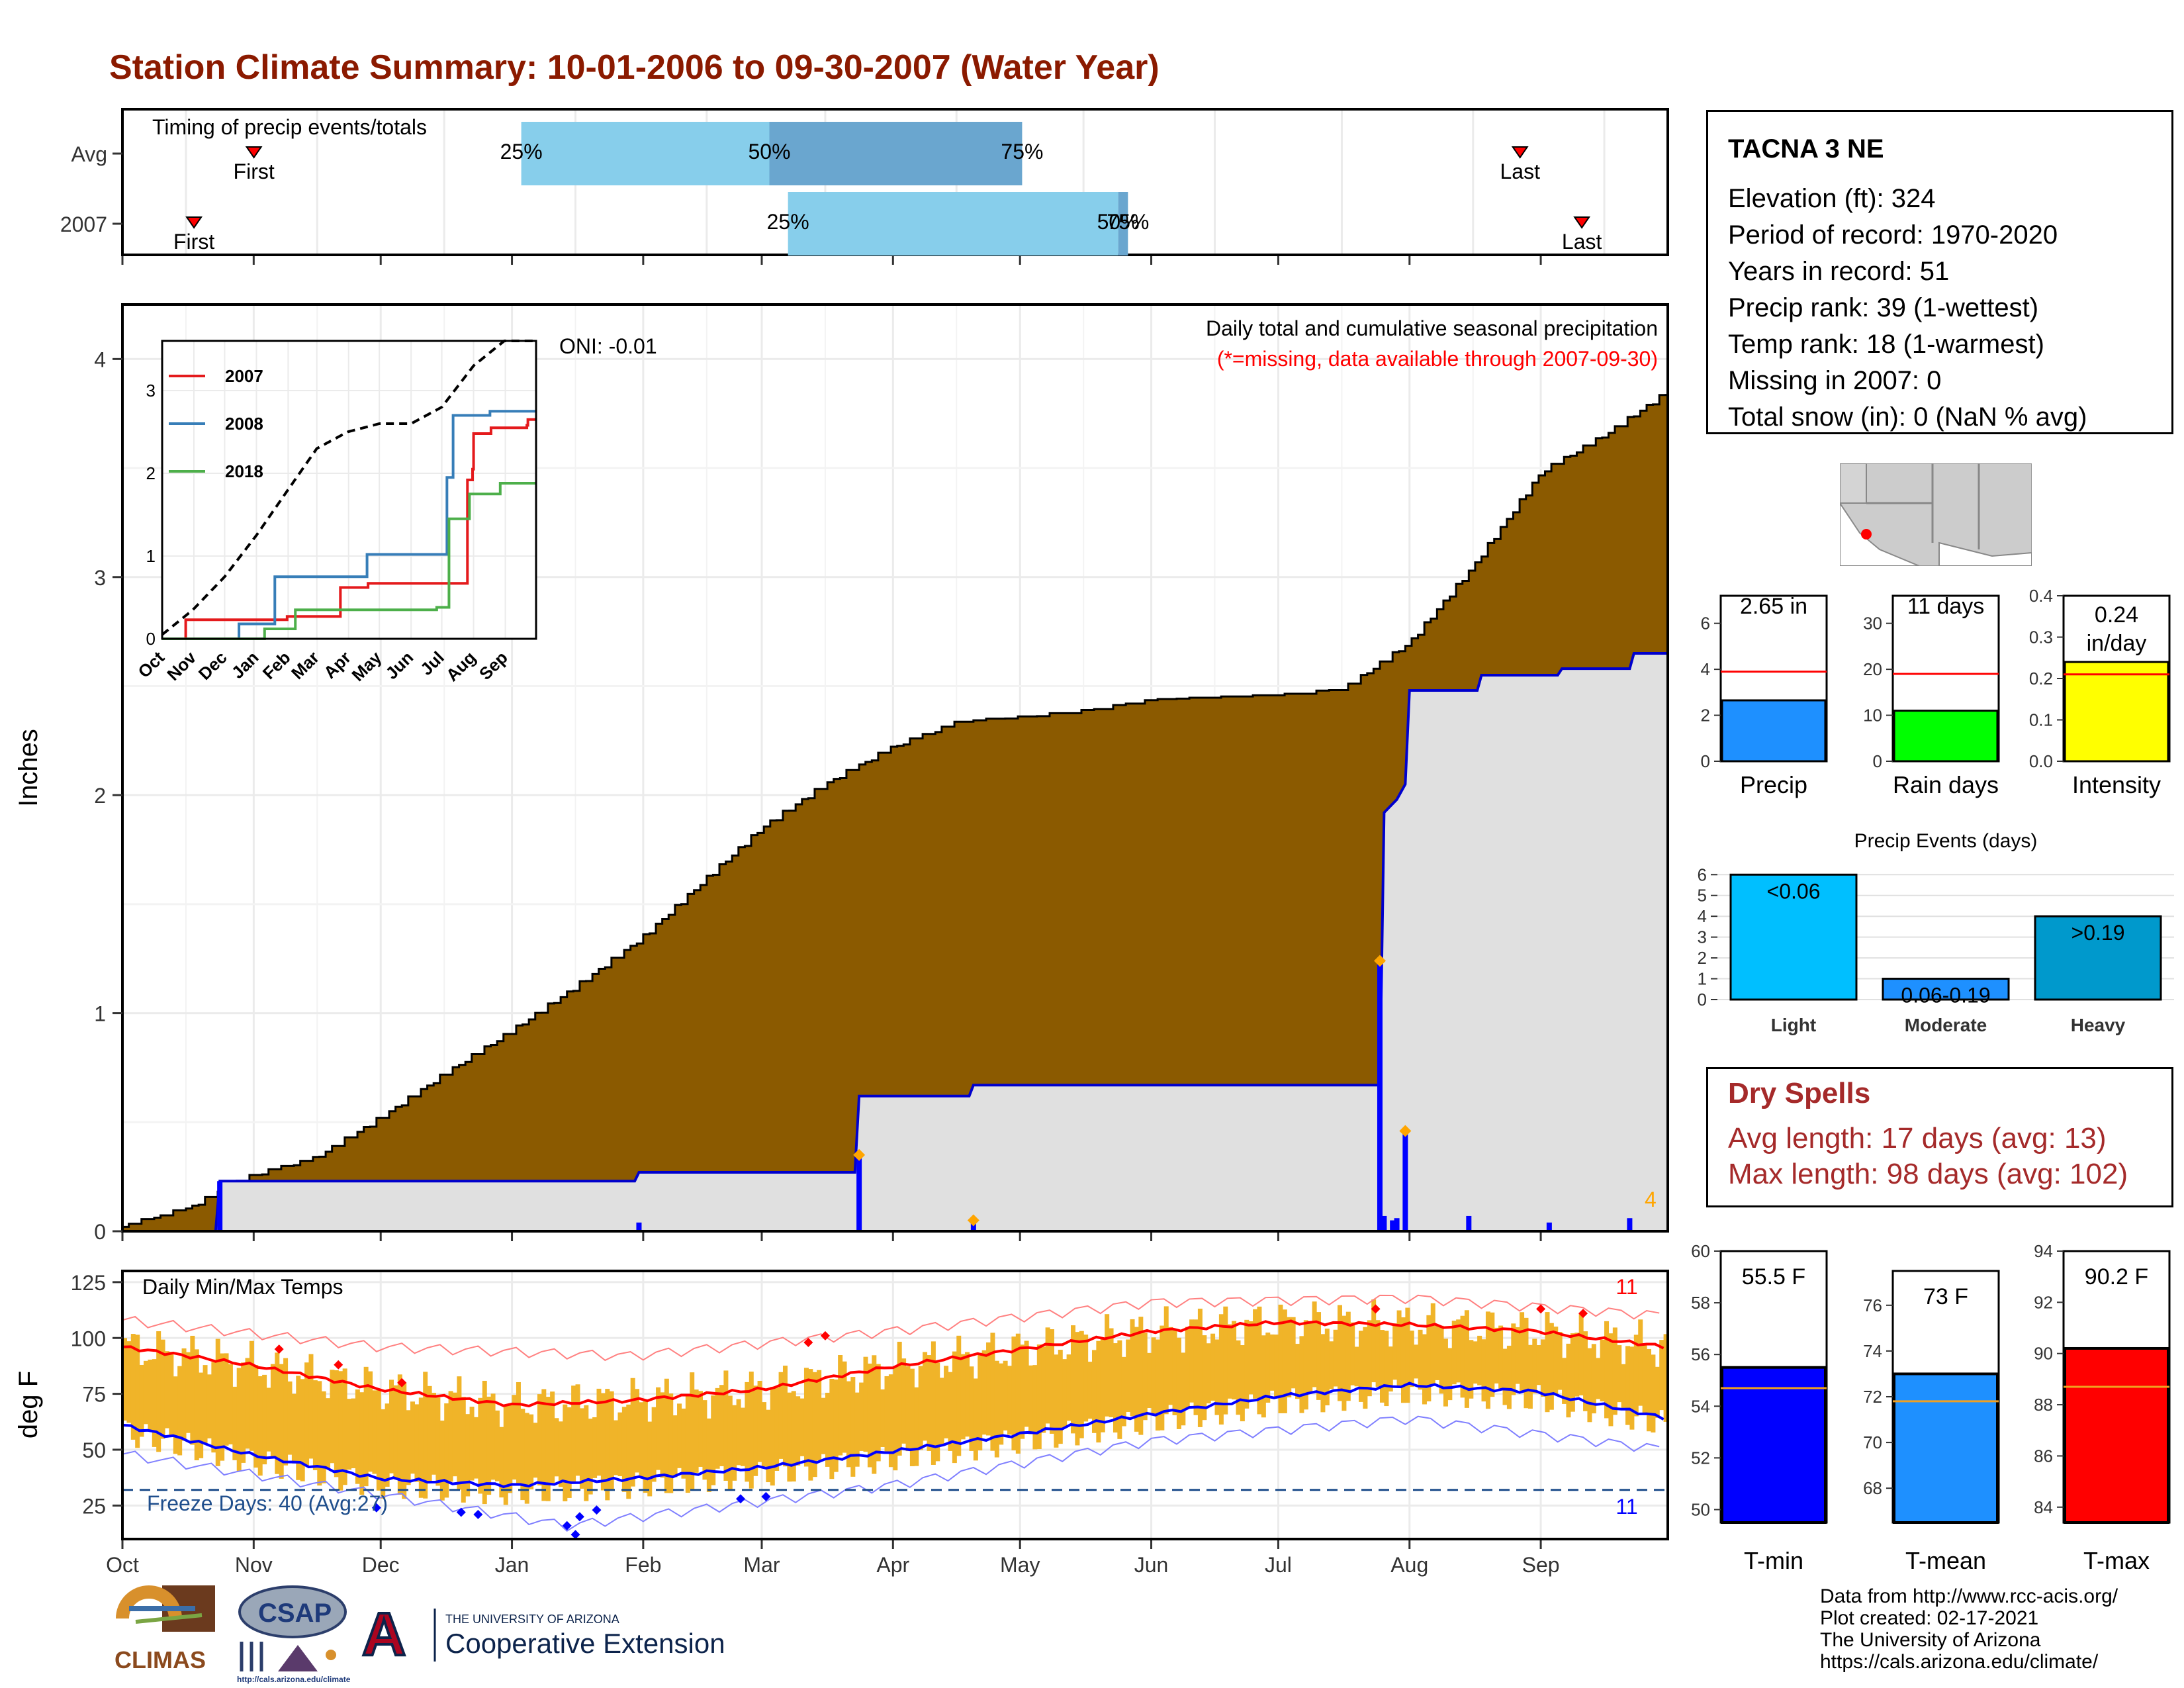  I want to click on mini-bar-tick-label: 6, so click(1706, 623).